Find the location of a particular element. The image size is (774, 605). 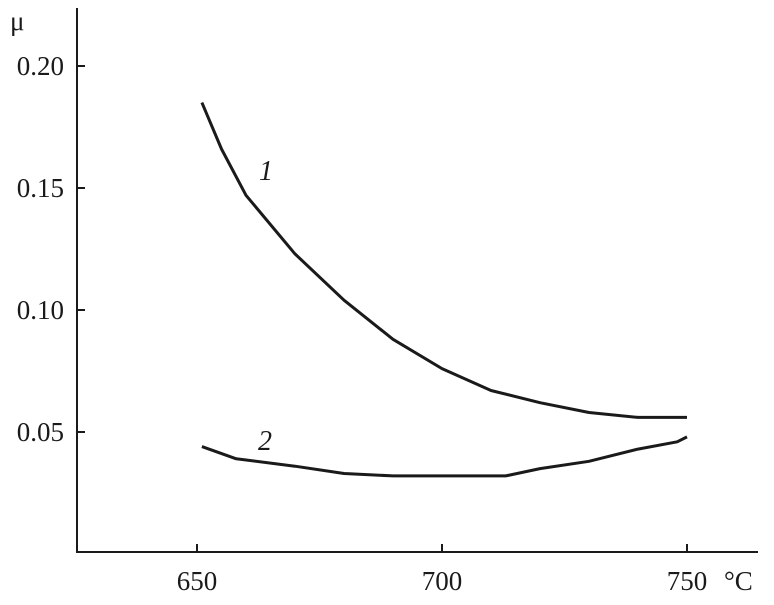

y-tick-label: 0.05 is located at coordinates (40, 432).